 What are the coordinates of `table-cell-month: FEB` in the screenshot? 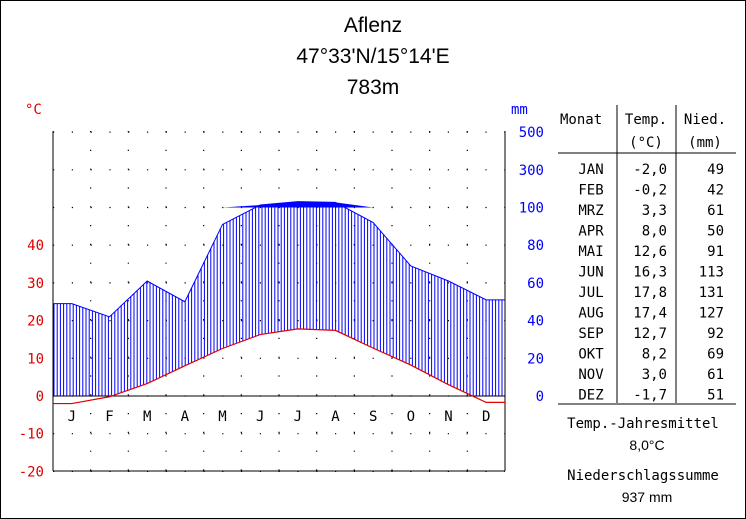 It's located at (590, 191).